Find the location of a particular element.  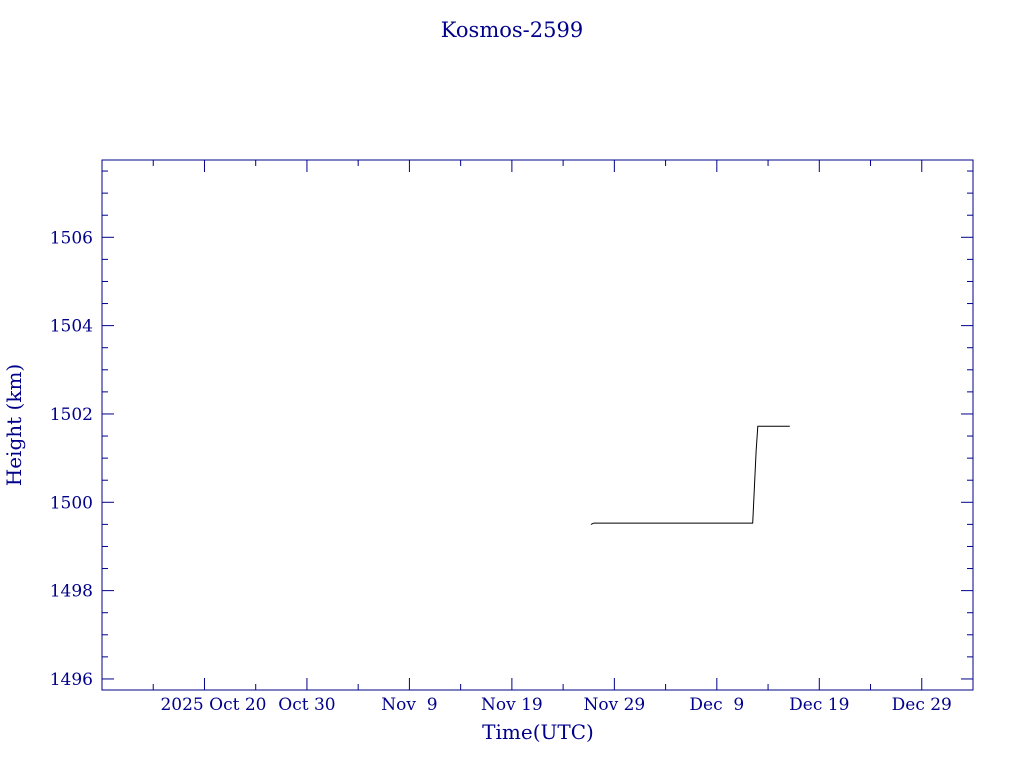

x-tick-label: Dec 29 is located at coordinates (922, 705).